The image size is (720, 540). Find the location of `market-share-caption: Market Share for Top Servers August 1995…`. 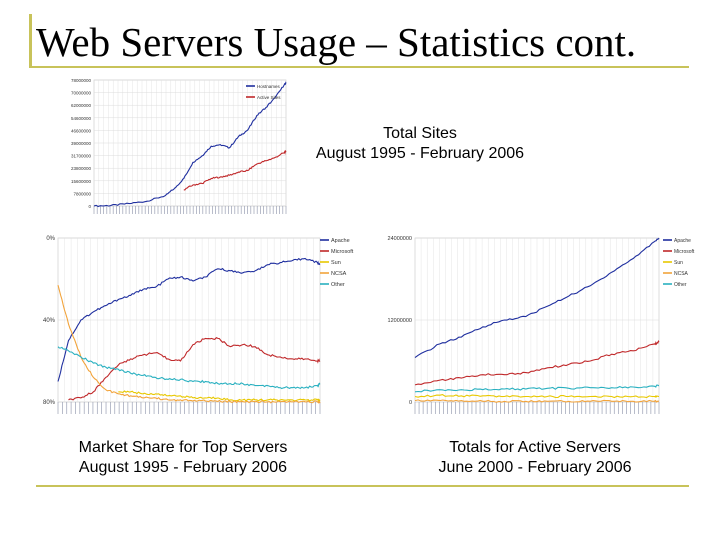

market-share-caption: Market Share for Top Servers August 1995… is located at coordinates (183, 458).